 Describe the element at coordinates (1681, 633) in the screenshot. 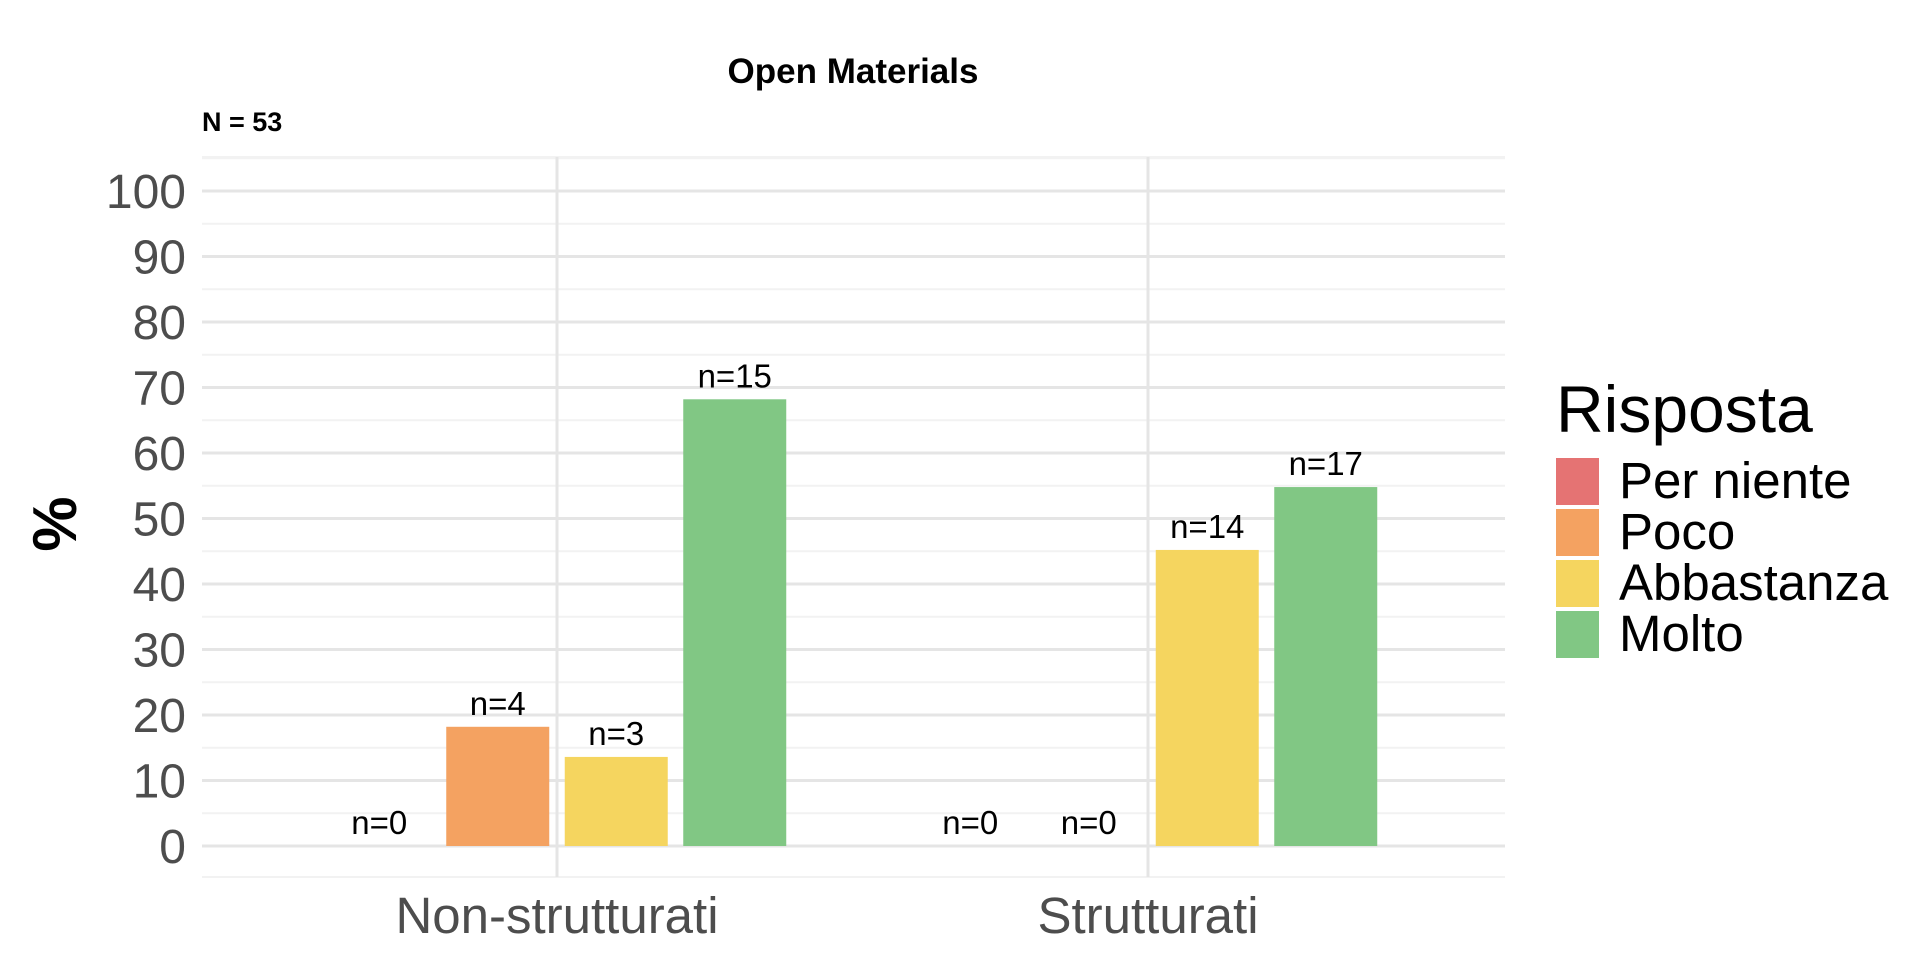

I see `legend-label: Molto` at that location.